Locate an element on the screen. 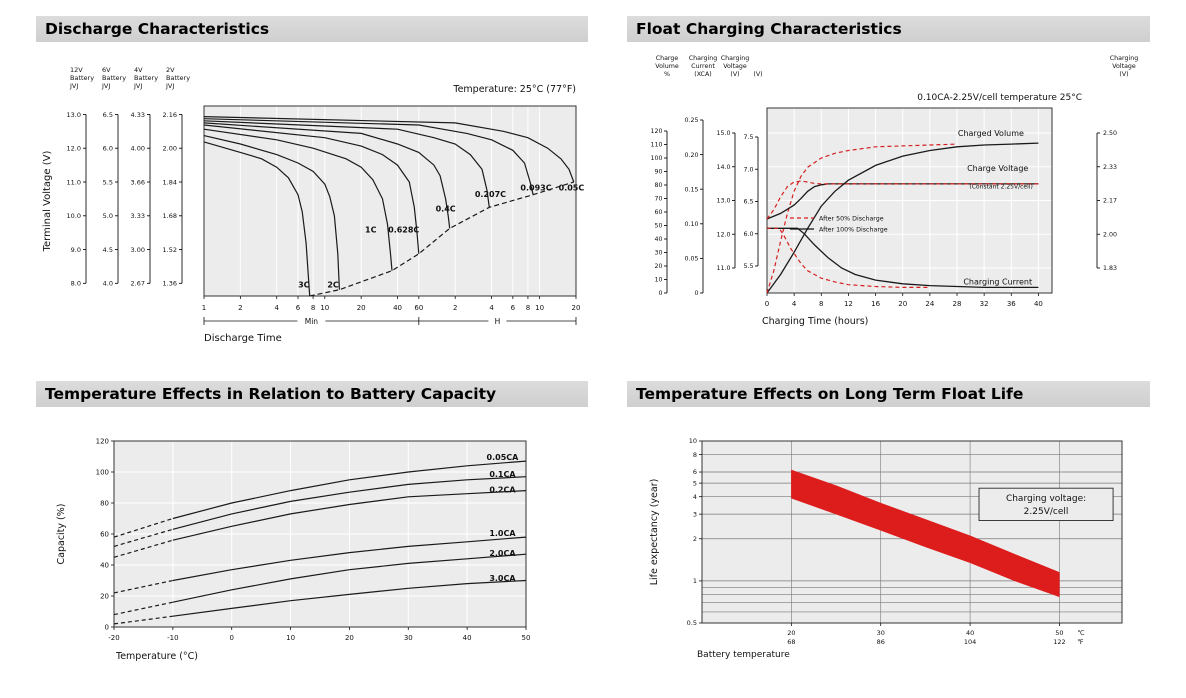 The width and height of the screenshot is (1186, 698). svg-text: 14.0 is located at coordinates (723, 167).